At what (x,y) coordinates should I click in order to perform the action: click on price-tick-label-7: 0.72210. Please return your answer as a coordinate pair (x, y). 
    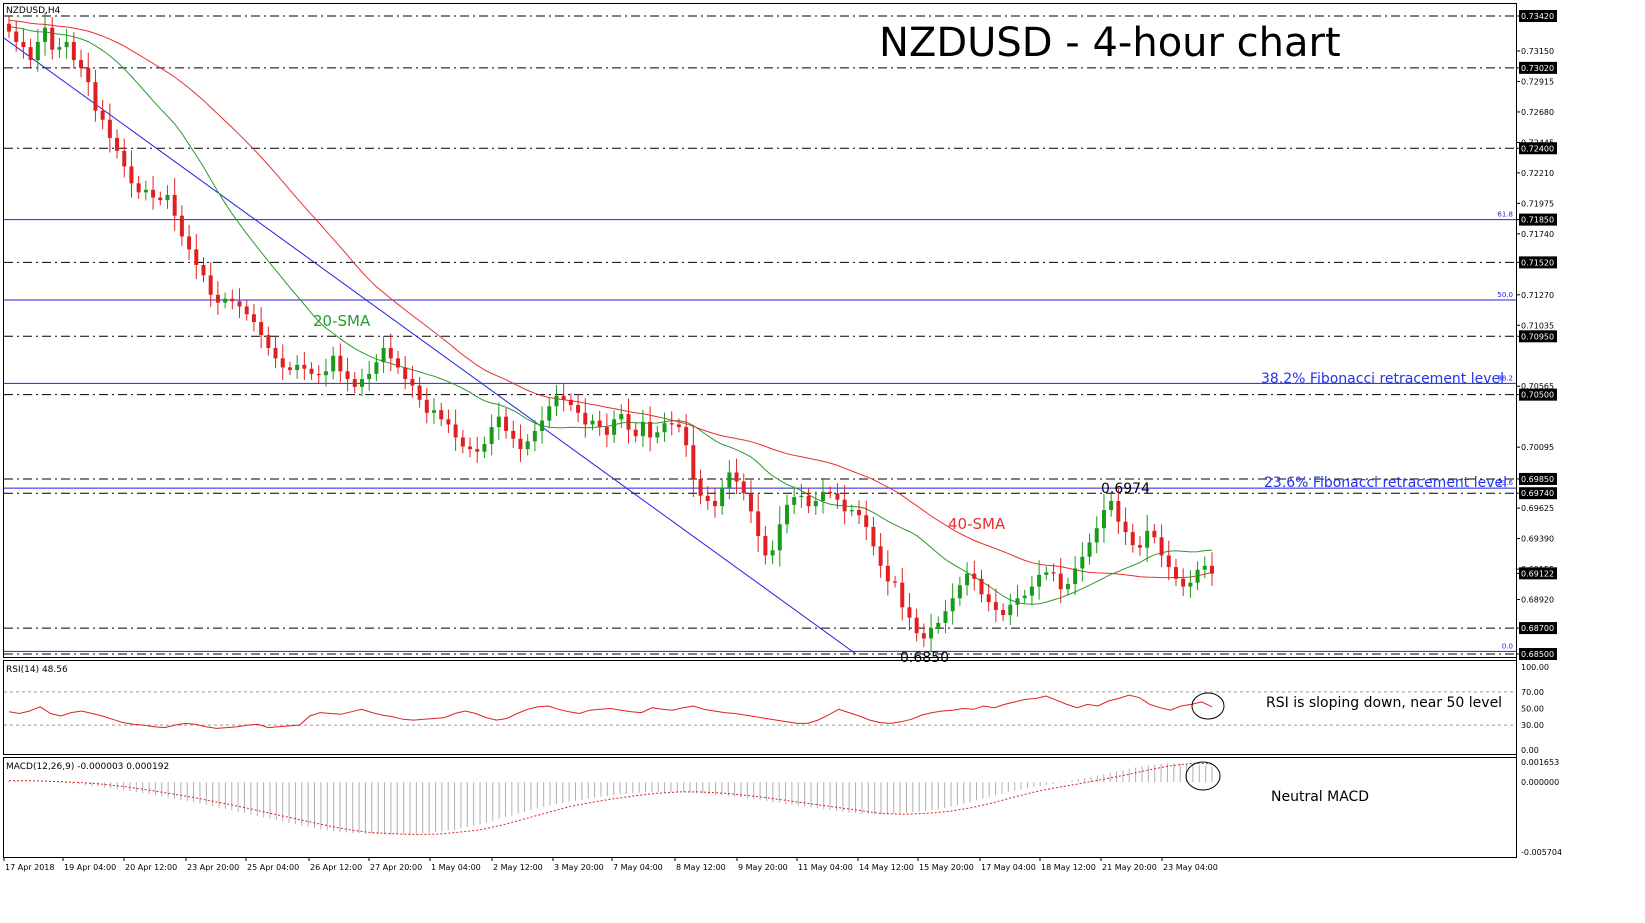
    Looking at the image, I should click on (1537, 173).